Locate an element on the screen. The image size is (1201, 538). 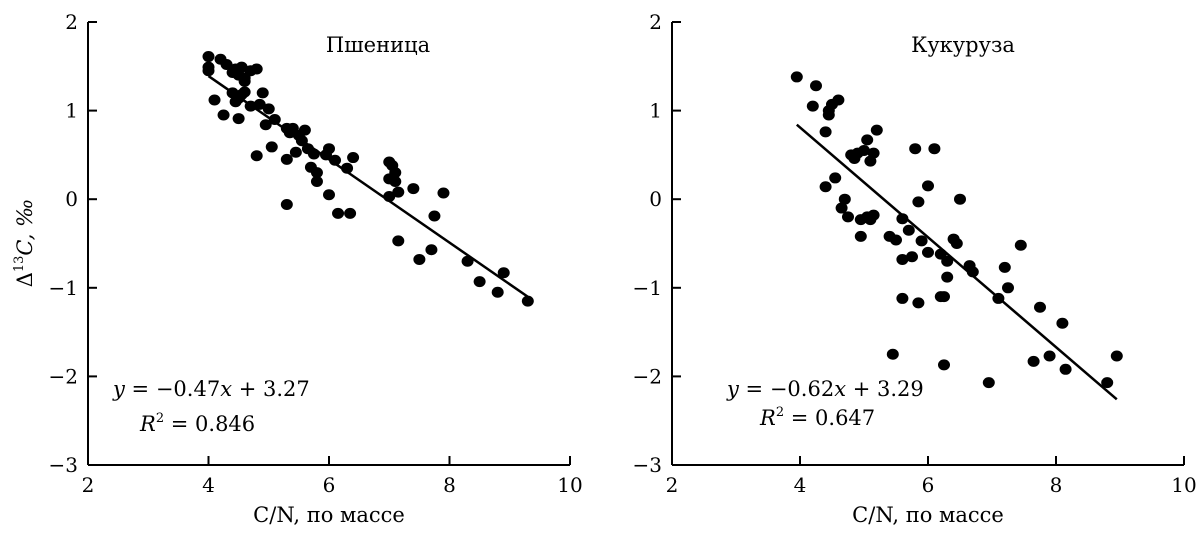
y-axis-label: Δ13C, ‰ is located at coordinates (24, 243).